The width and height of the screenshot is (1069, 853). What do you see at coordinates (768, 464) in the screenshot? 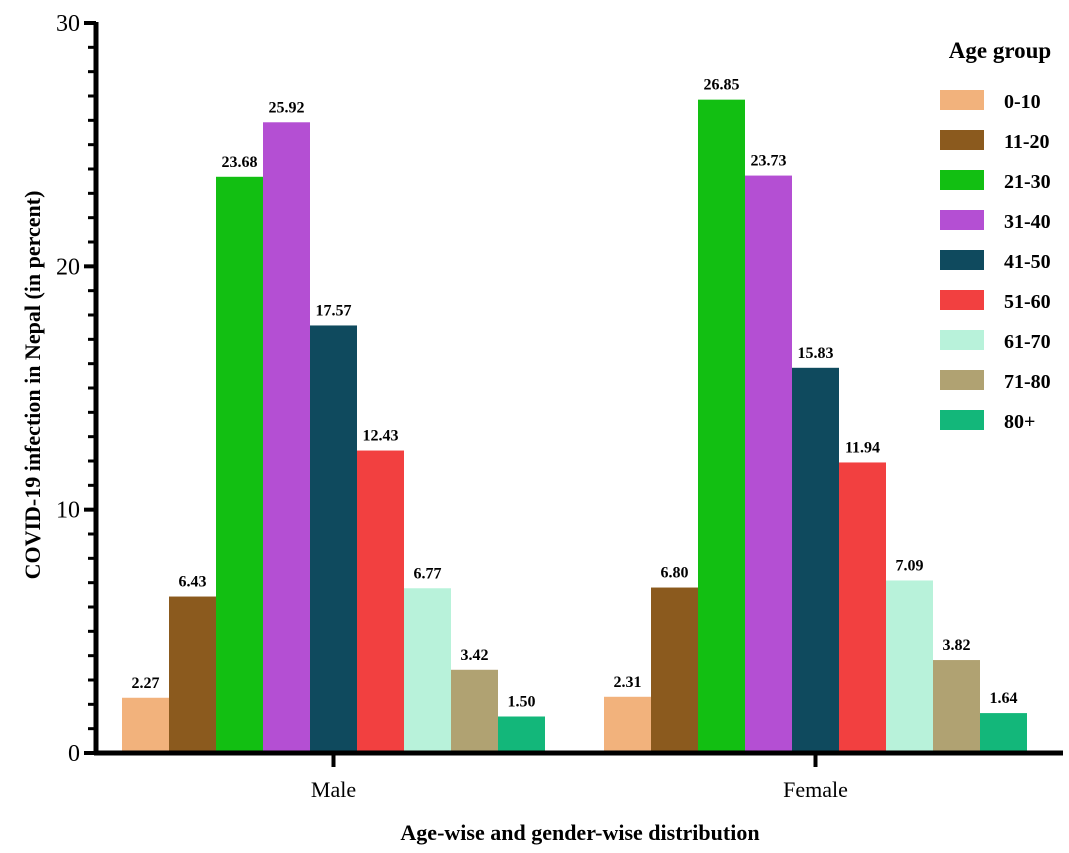
I see `bar-31-40-female` at bounding box center [768, 464].